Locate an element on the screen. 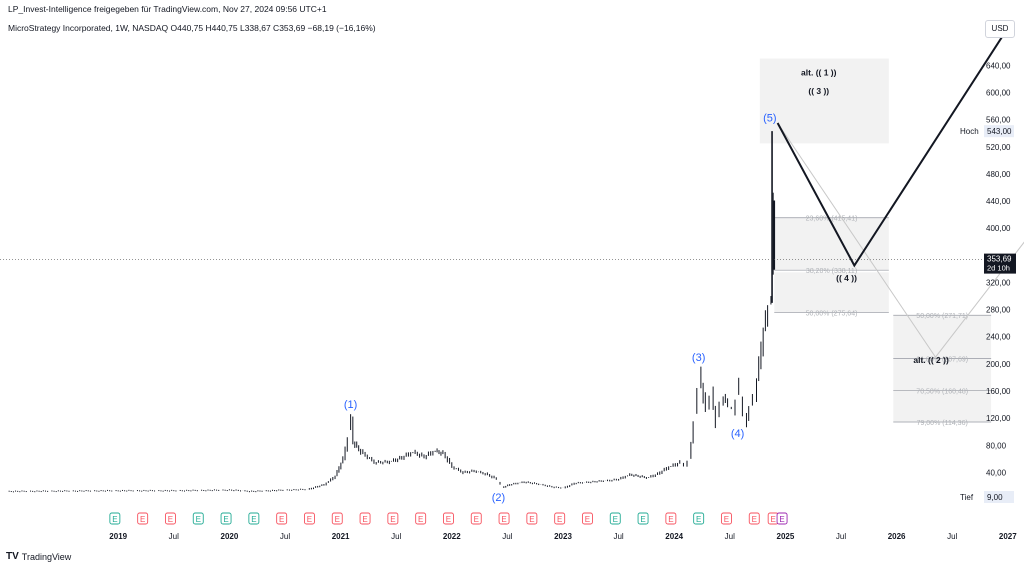 The height and width of the screenshot is (568, 1024). fib-level-label: 50,00% (271,71) is located at coordinates (942, 316).